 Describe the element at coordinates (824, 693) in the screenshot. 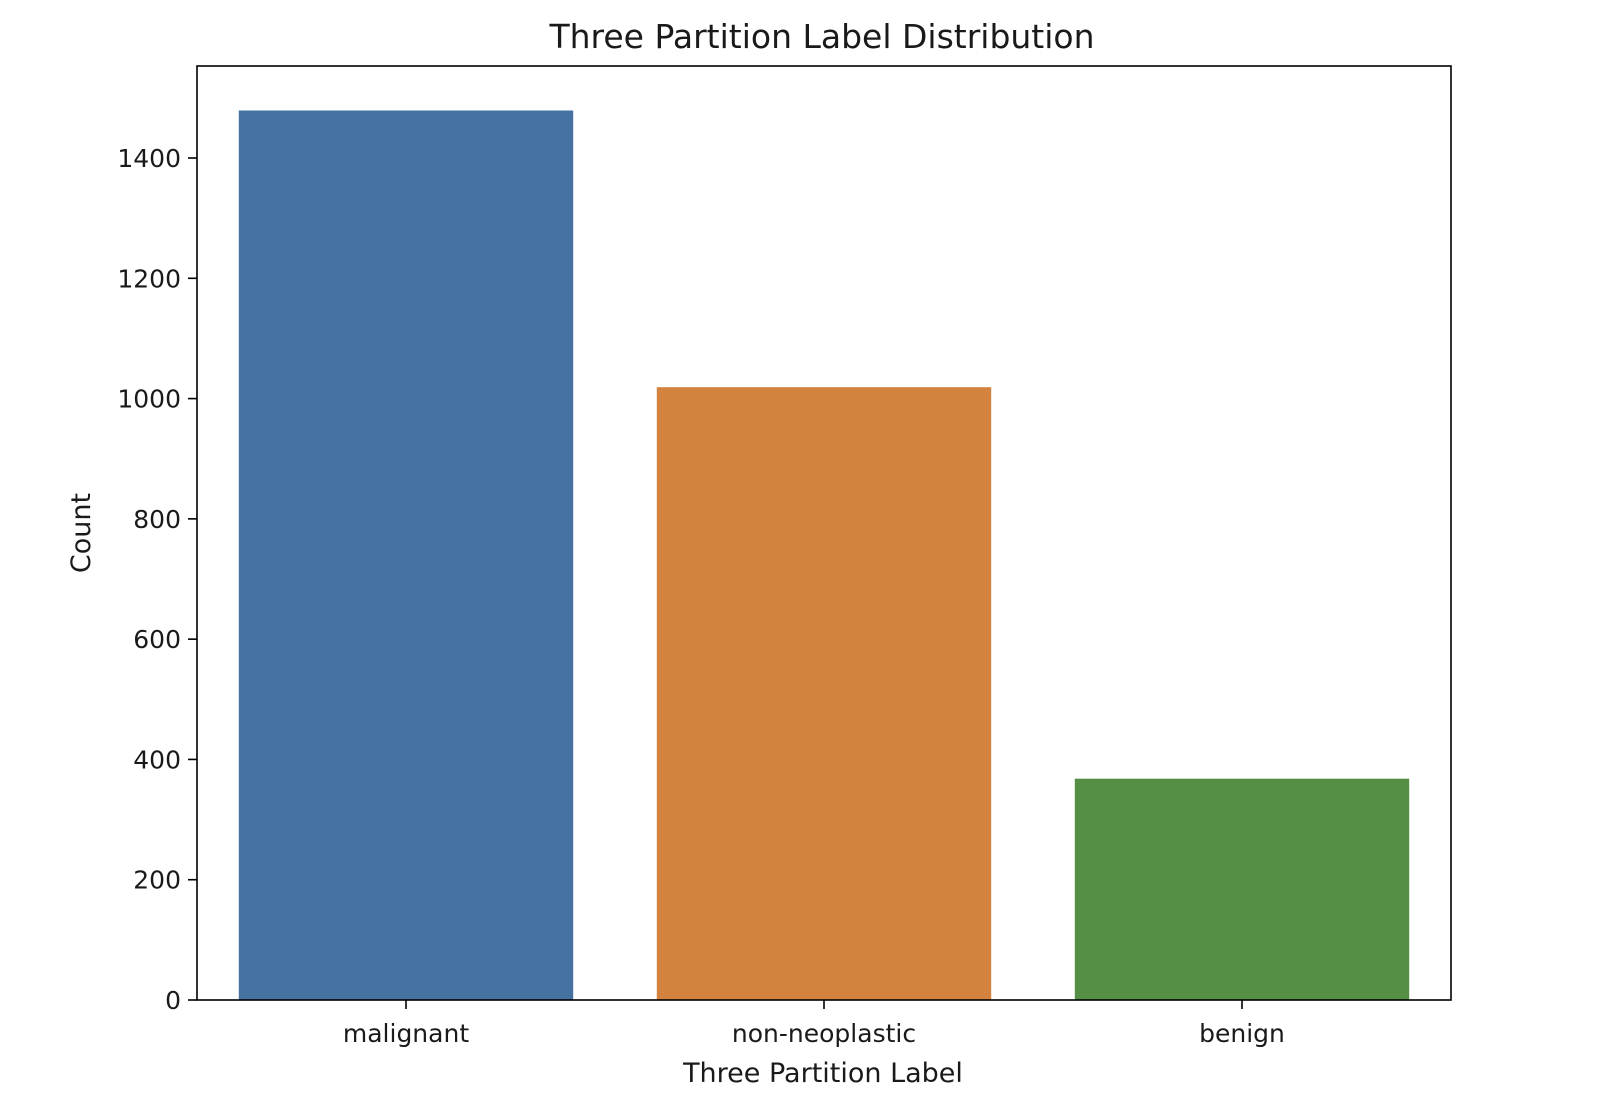

I see `bar-non-neoplastic` at that location.